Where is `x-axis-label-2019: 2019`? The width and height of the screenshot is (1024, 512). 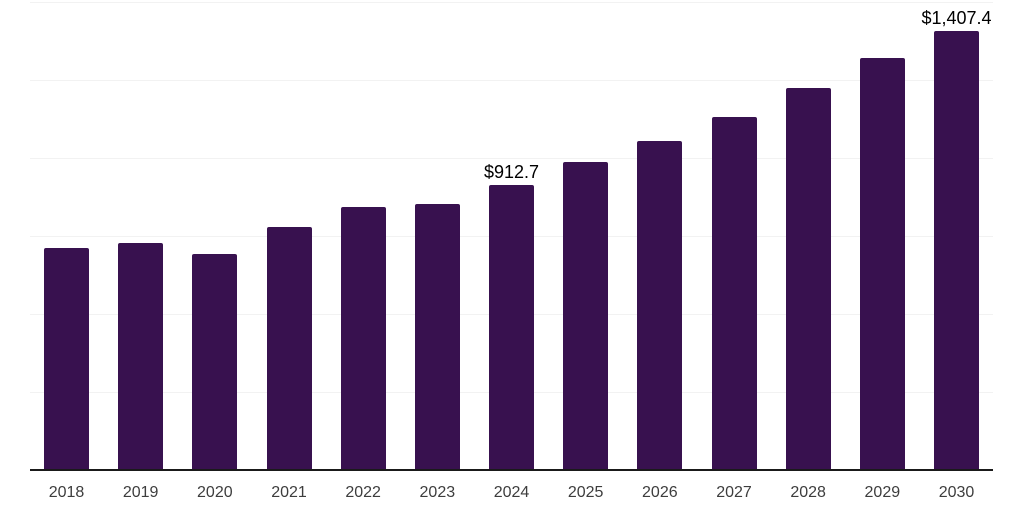 x-axis-label-2019: 2019 is located at coordinates (140, 492).